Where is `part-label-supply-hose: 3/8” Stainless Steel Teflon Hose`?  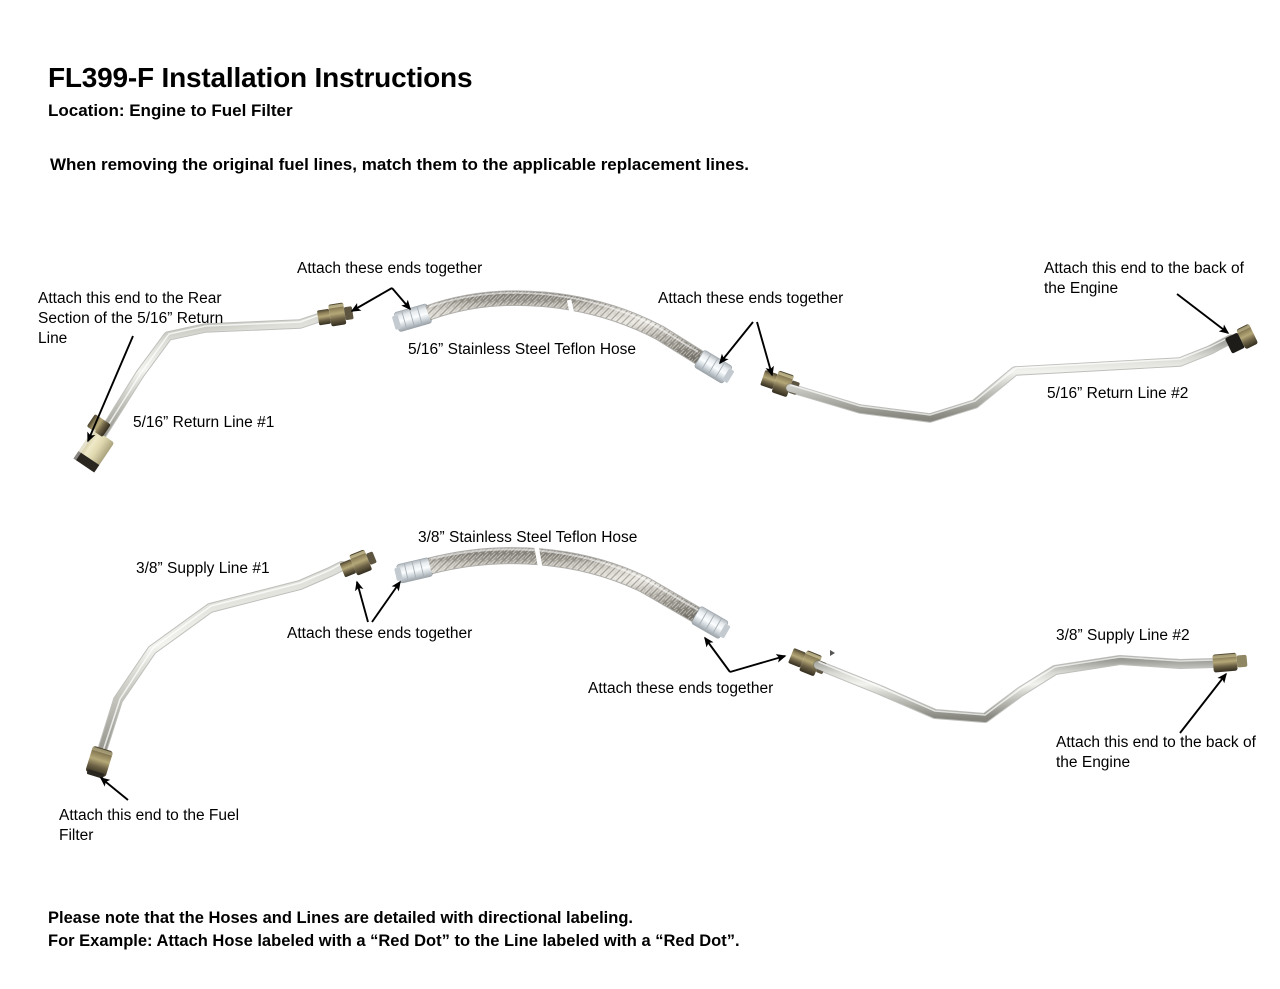 part-label-supply-hose: 3/8” Stainless Steel Teflon Hose is located at coordinates (528, 537).